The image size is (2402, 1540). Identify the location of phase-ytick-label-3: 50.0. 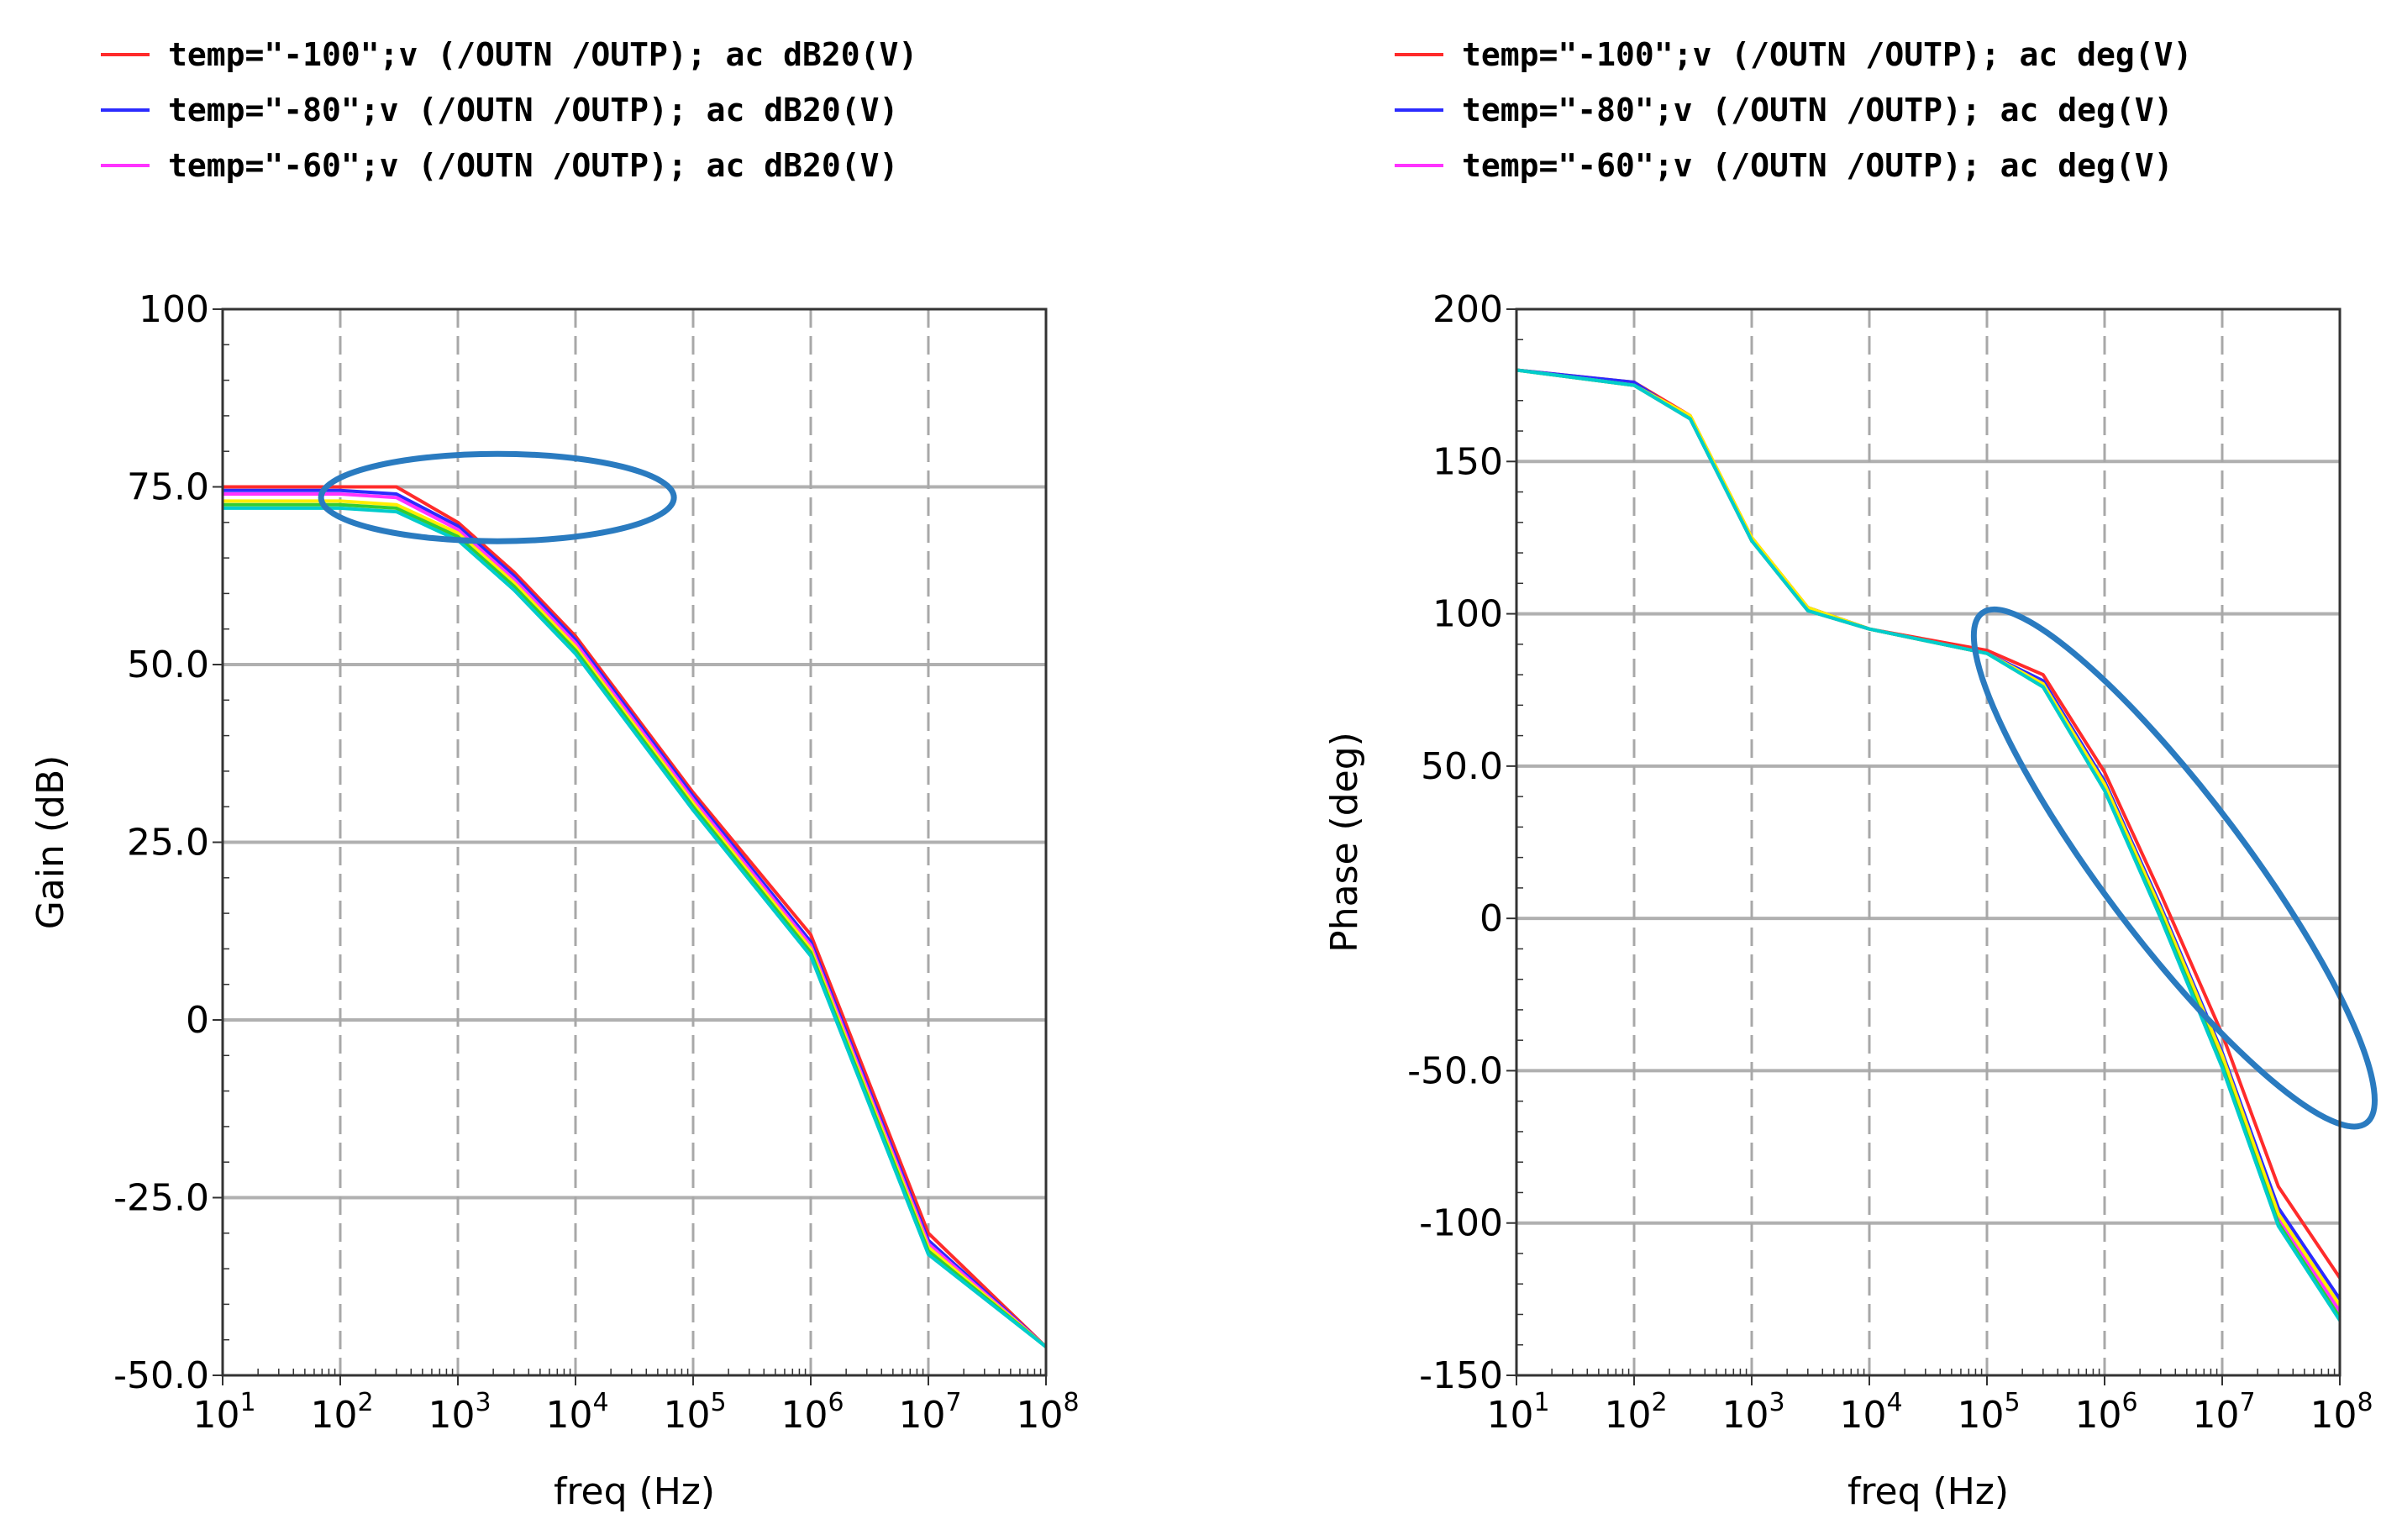
(1462, 767).